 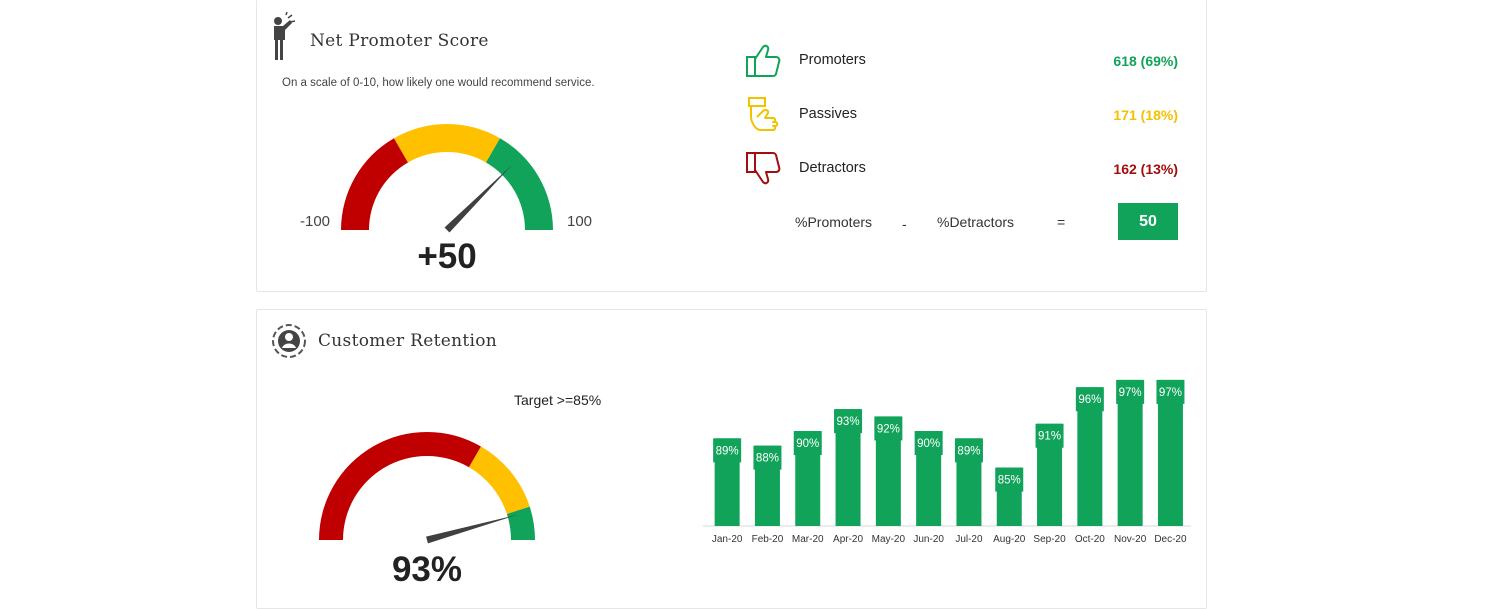 I want to click on nps-arc-yellow, so click(x=447, y=143).